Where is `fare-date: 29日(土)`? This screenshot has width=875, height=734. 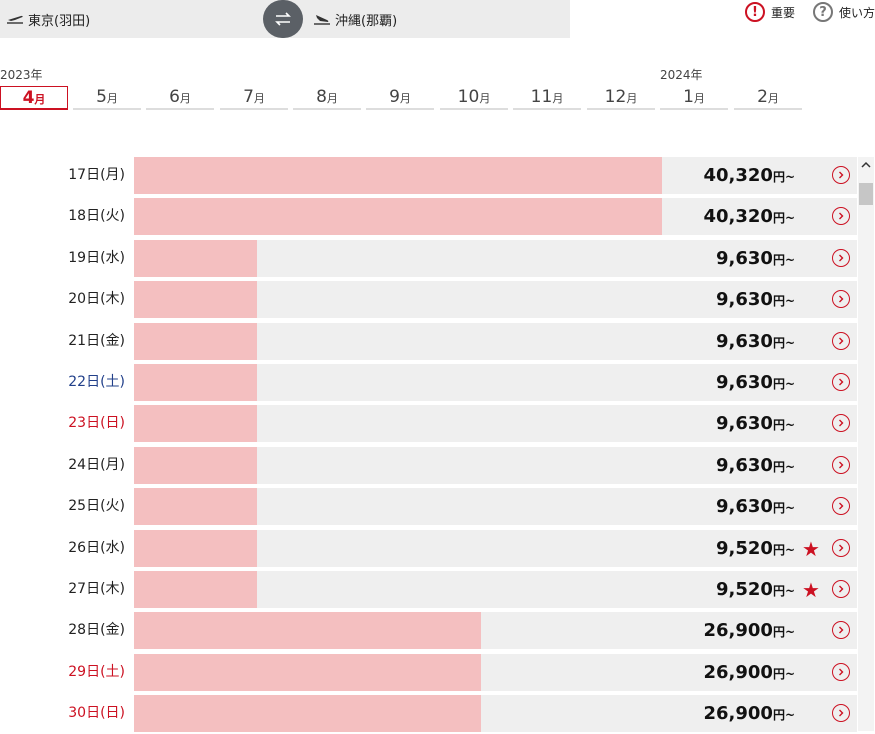
fare-date: 29日(土) is located at coordinates (96, 672).